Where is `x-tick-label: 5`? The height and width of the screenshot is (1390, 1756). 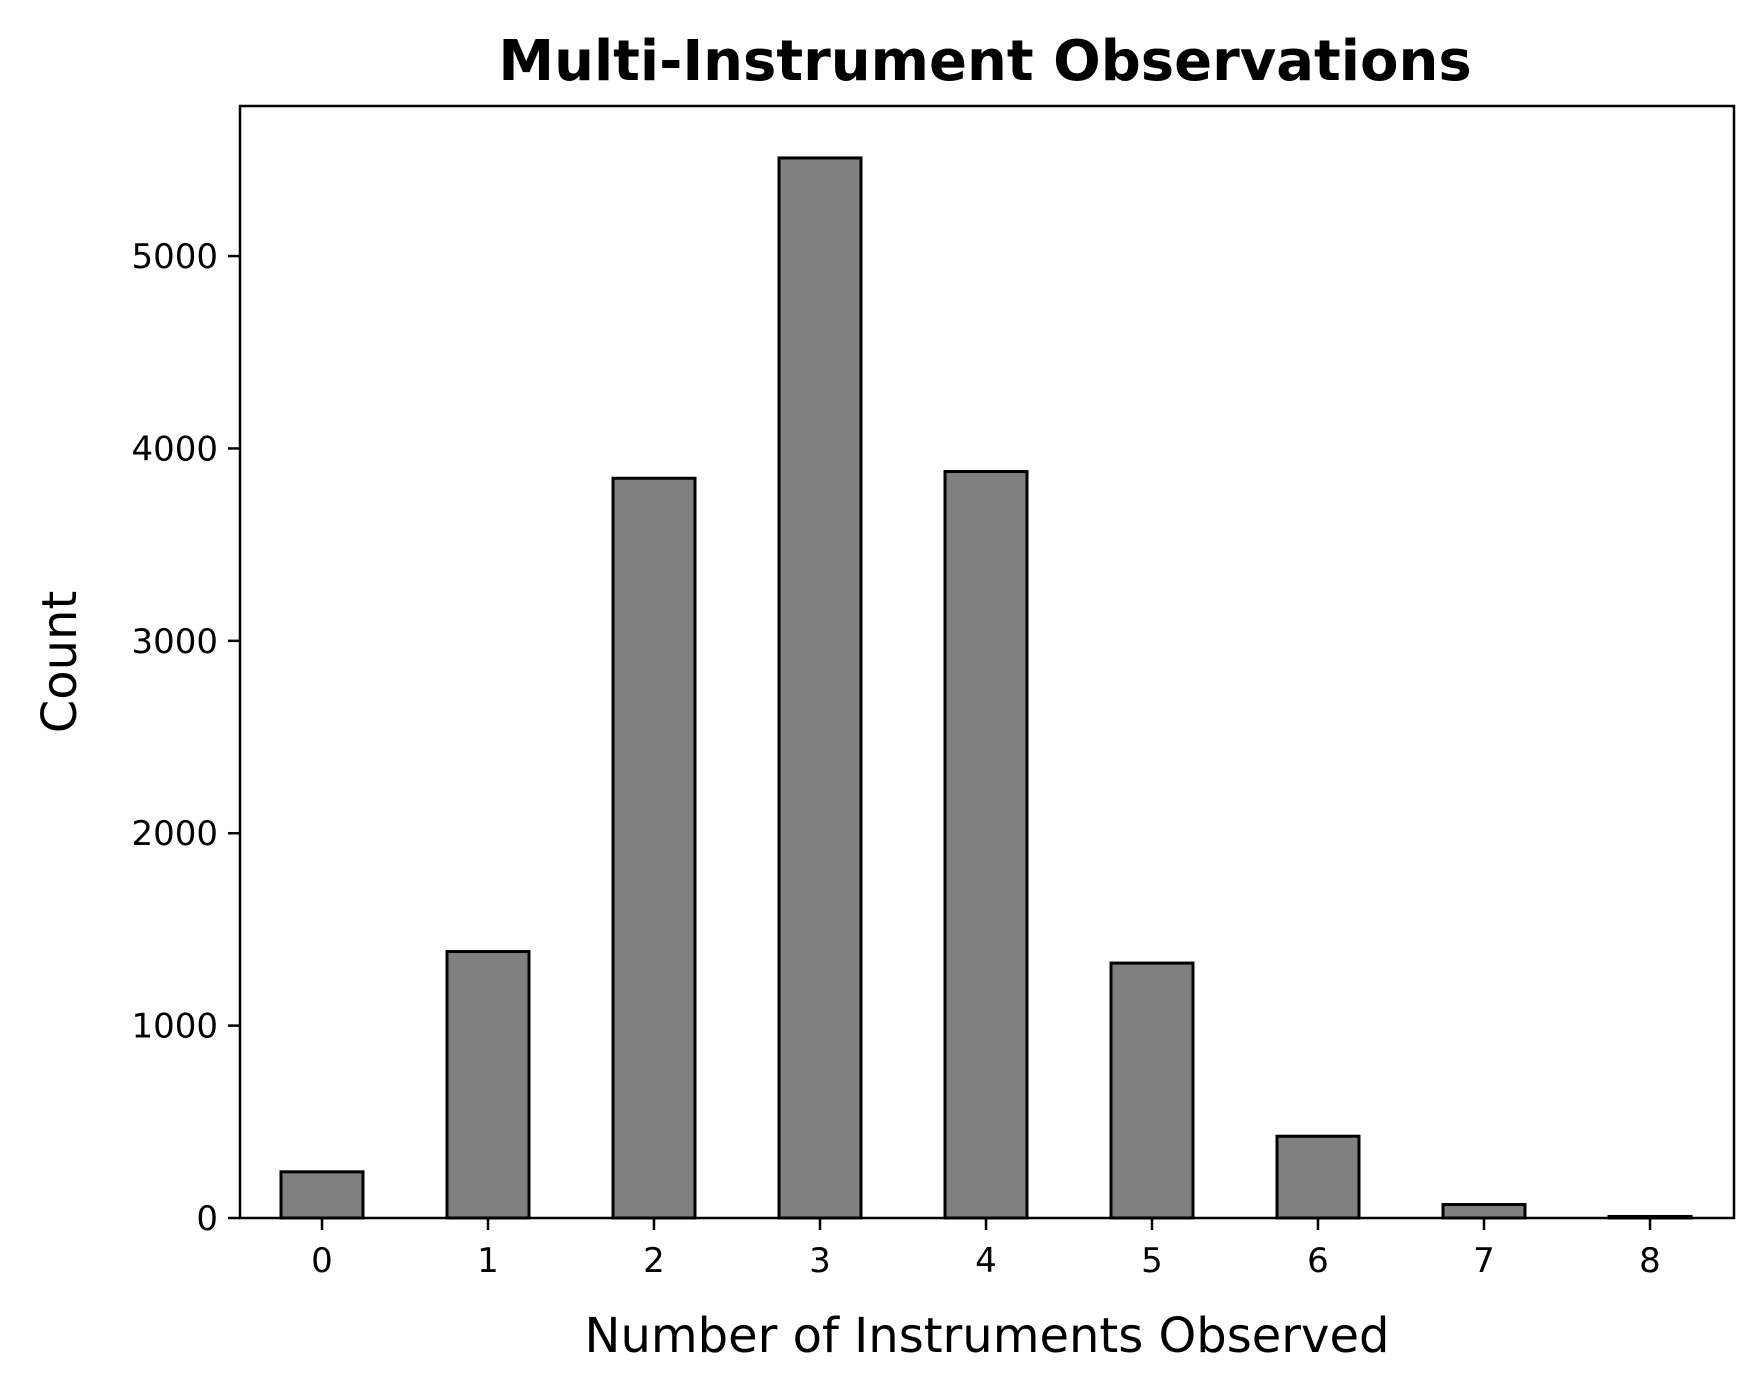 x-tick-label: 5 is located at coordinates (1152, 1261).